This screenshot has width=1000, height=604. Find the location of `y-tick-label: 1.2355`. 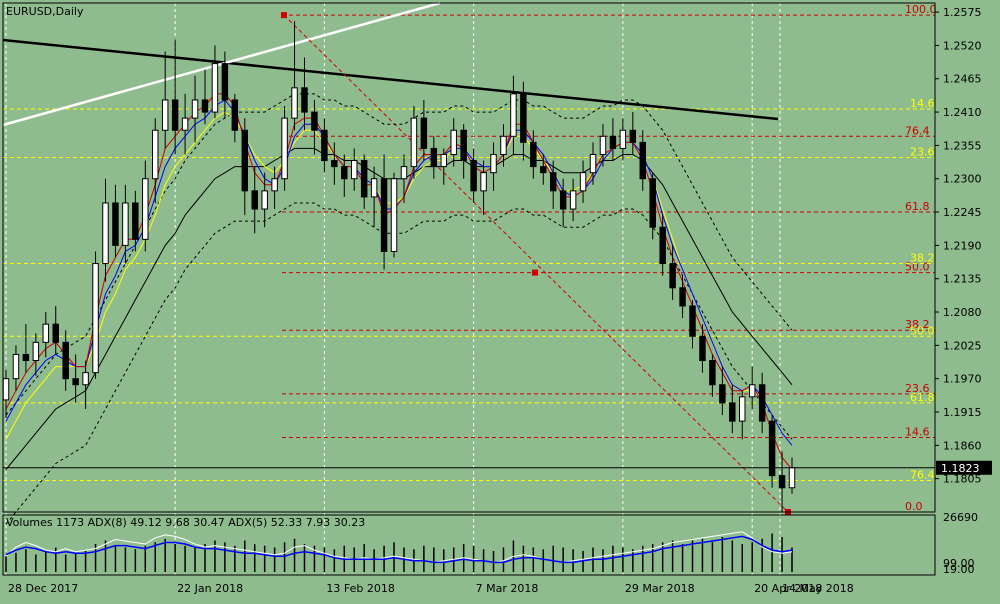

y-tick-label: 1.2355 is located at coordinates (962, 145).